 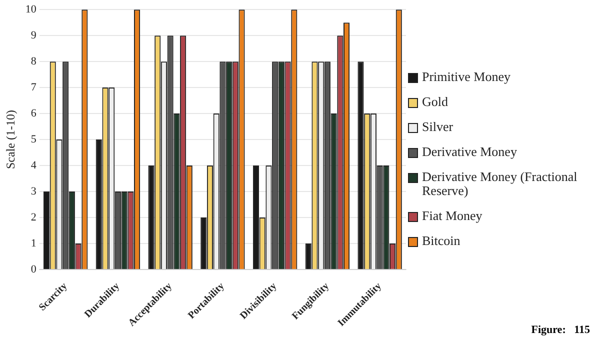 I want to click on y-tick-label: 10, so click(x=31, y=9).